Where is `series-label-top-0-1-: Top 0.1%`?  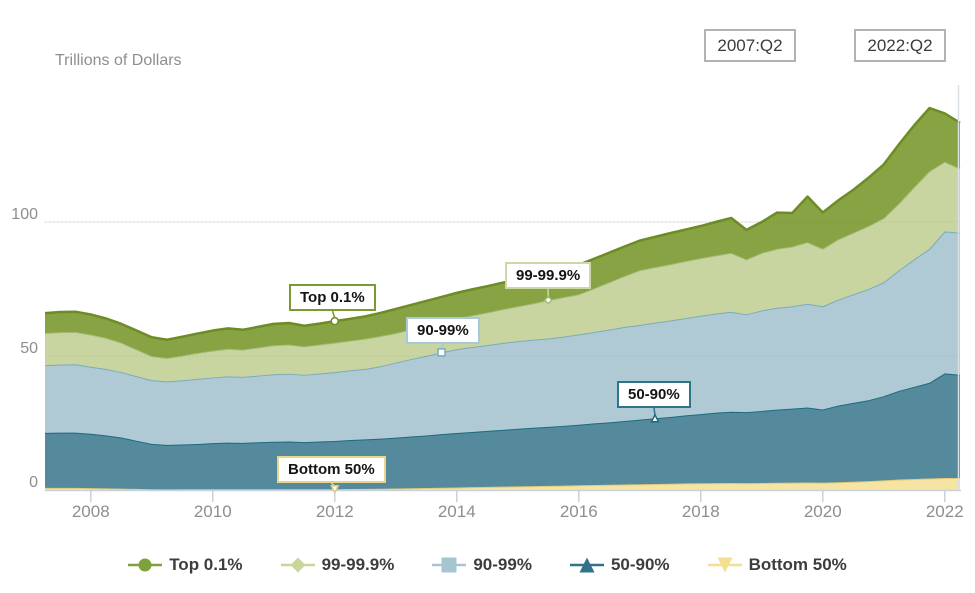
series-label-top-0-1-: Top 0.1% is located at coordinates (332, 297).